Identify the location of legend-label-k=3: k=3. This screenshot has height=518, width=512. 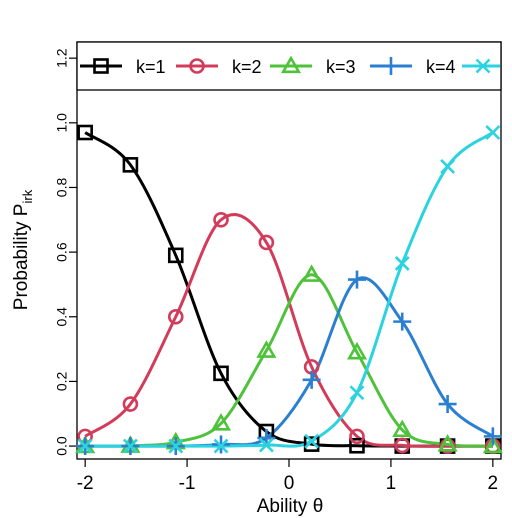
(341, 67).